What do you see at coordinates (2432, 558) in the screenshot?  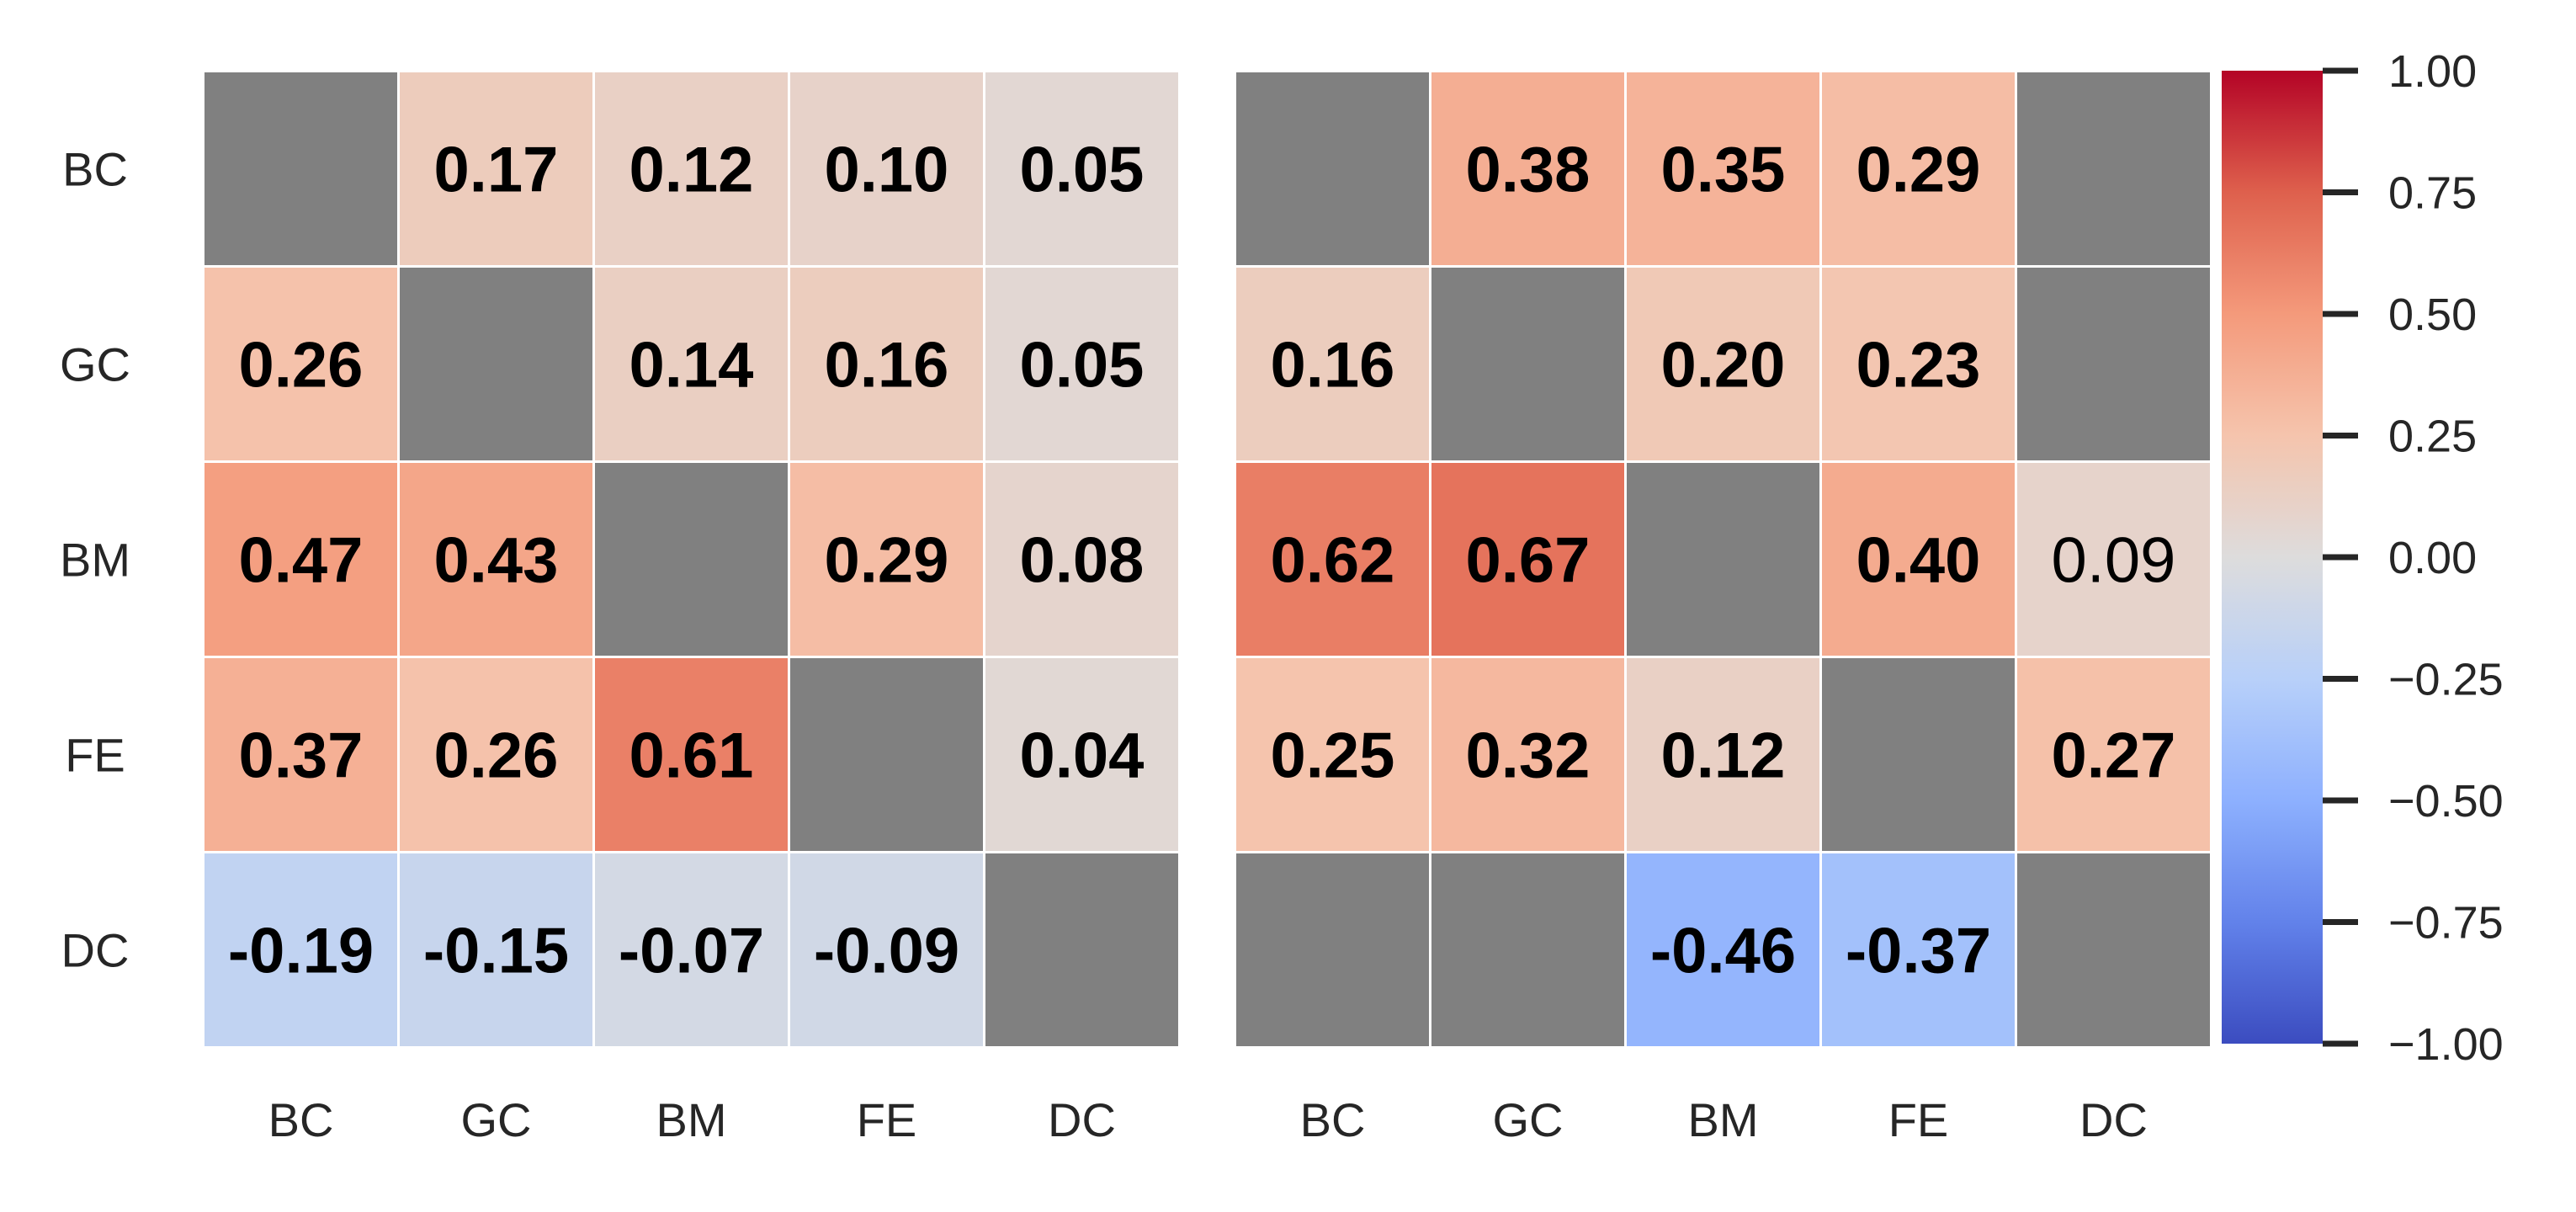 I see `colorbar-tick-label: 0.00` at bounding box center [2432, 558].